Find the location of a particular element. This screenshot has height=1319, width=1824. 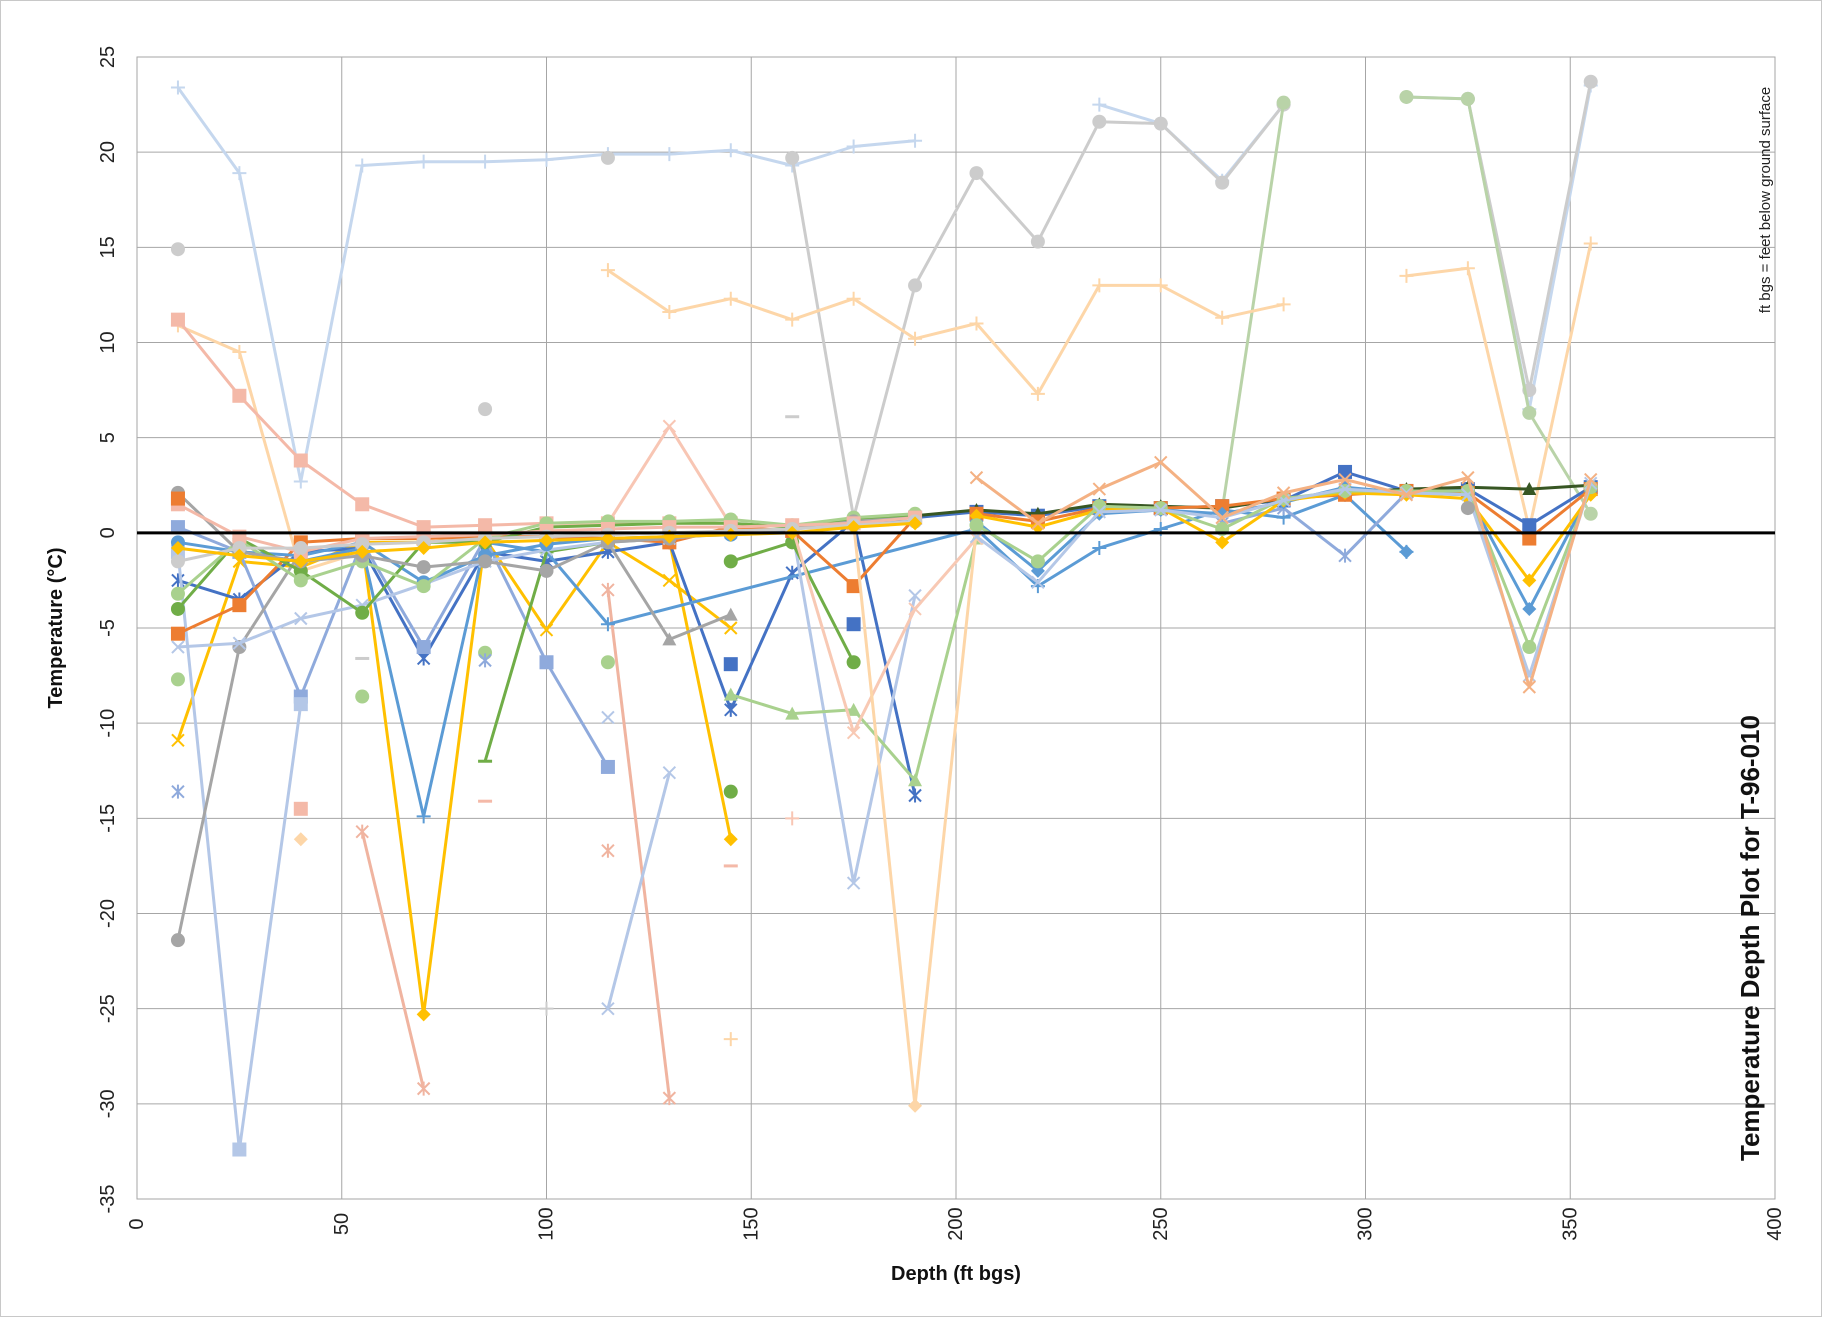

y-tick-label: -20 is located at coordinates (108, 913).